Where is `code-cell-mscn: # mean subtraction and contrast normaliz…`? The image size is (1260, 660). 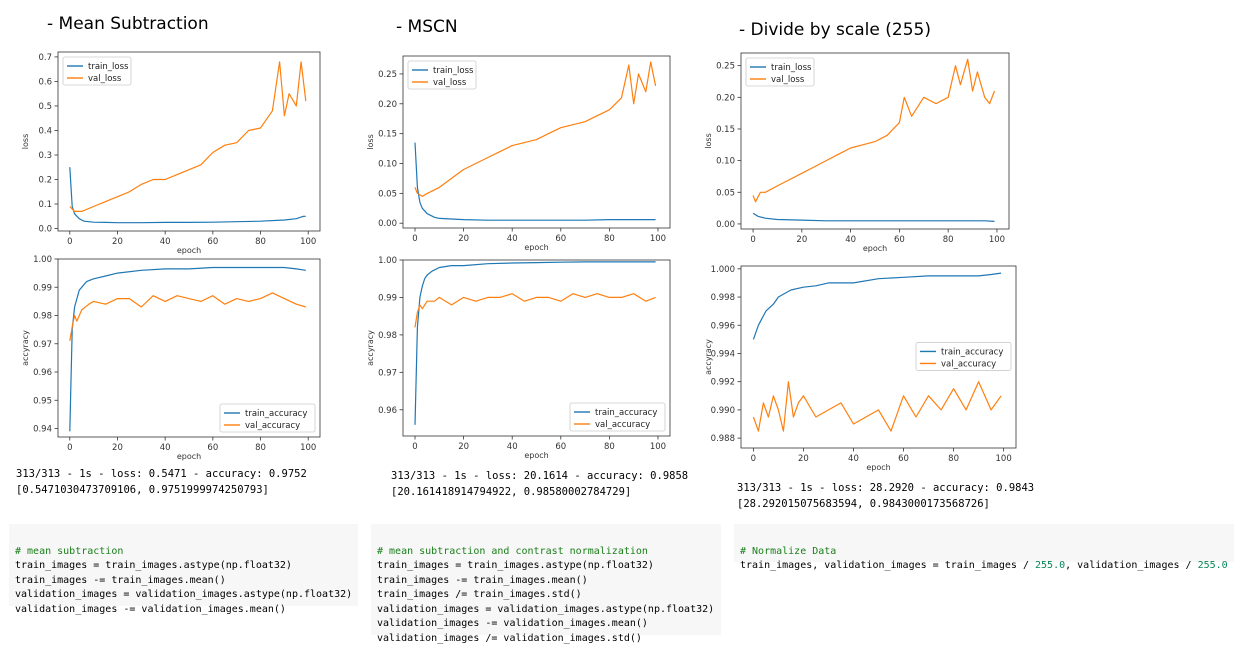
code-cell-mscn: # mean subtraction and contrast normaliz… is located at coordinates (546, 584).